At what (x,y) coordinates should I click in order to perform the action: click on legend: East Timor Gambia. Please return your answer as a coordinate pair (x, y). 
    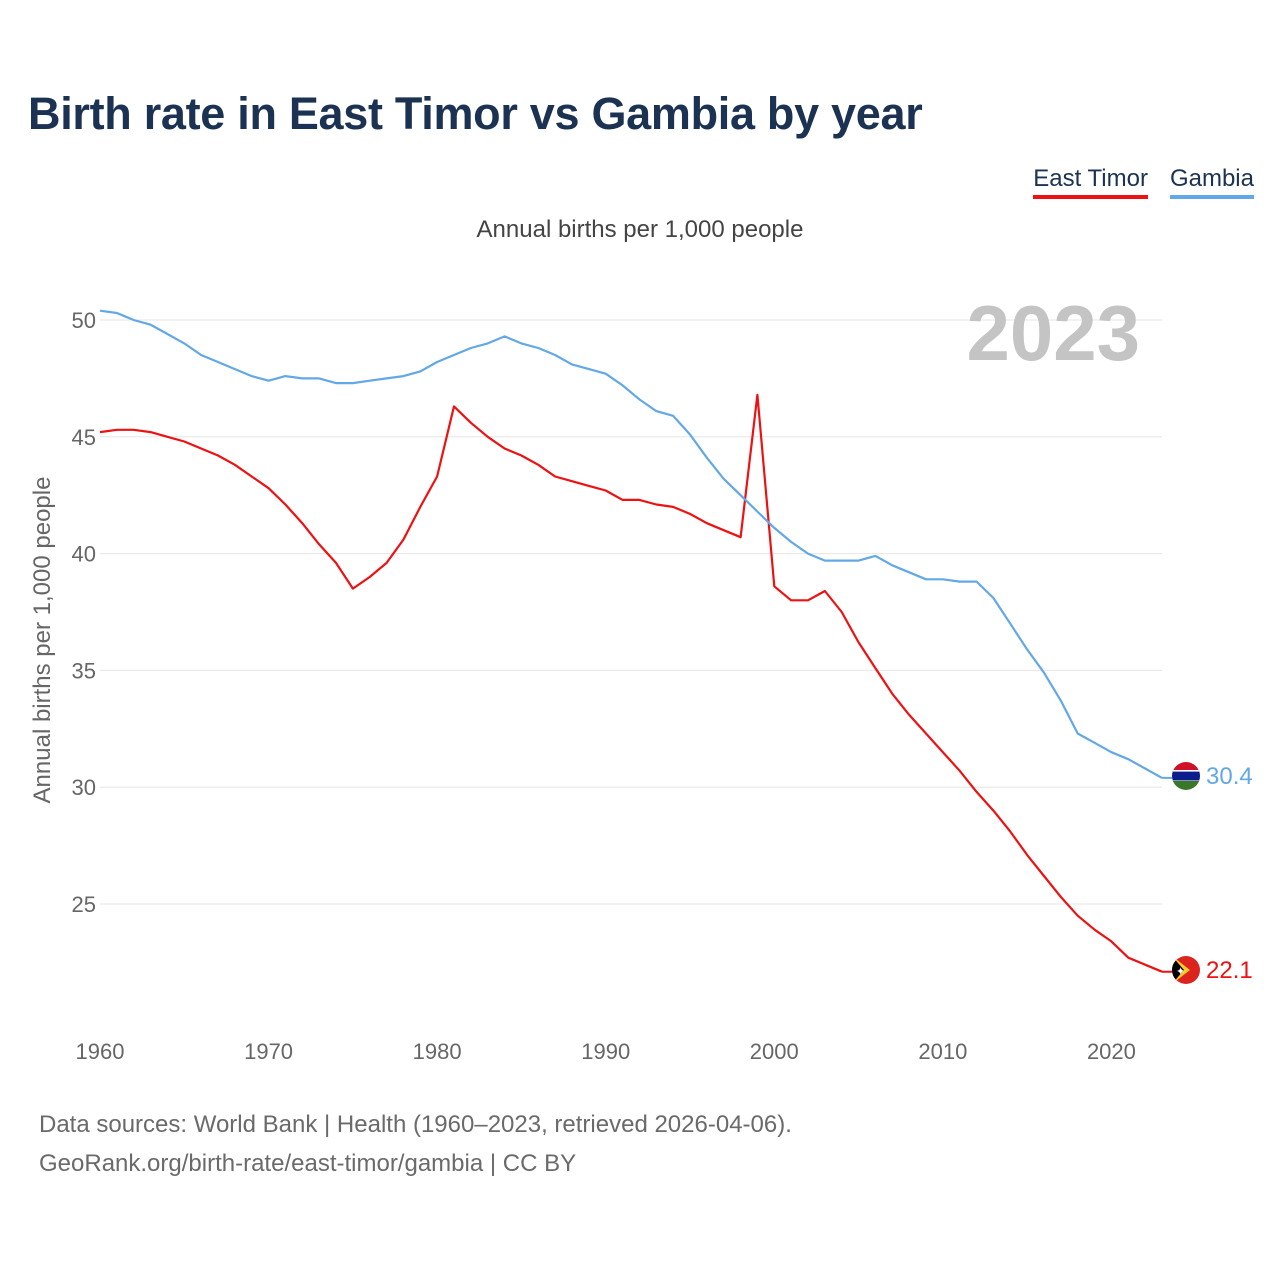
    Looking at the image, I should click on (1143, 182).